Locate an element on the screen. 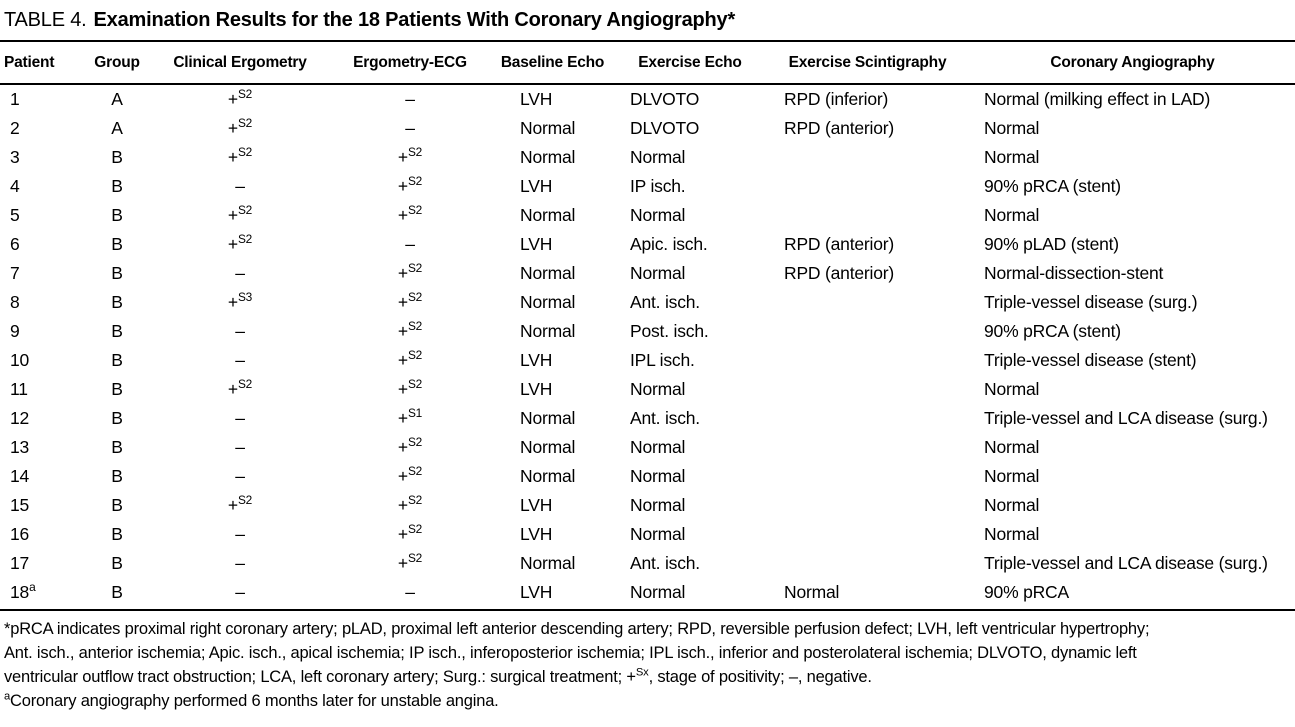 The width and height of the screenshot is (1295, 727). table-row: 16 B – +S2 LVH Normal Normal is located at coordinates (647, 534).